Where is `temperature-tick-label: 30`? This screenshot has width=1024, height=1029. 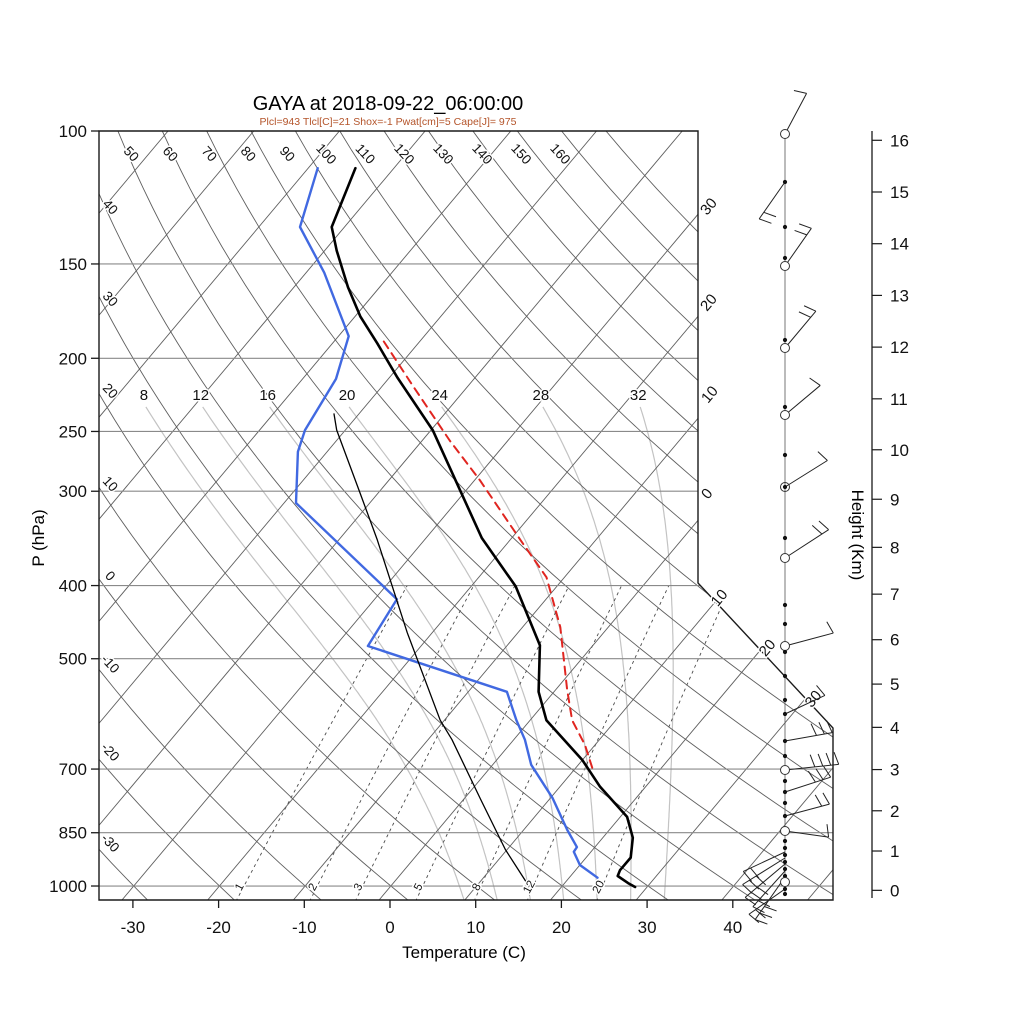
temperature-tick-label: 30 is located at coordinates (647, 927).